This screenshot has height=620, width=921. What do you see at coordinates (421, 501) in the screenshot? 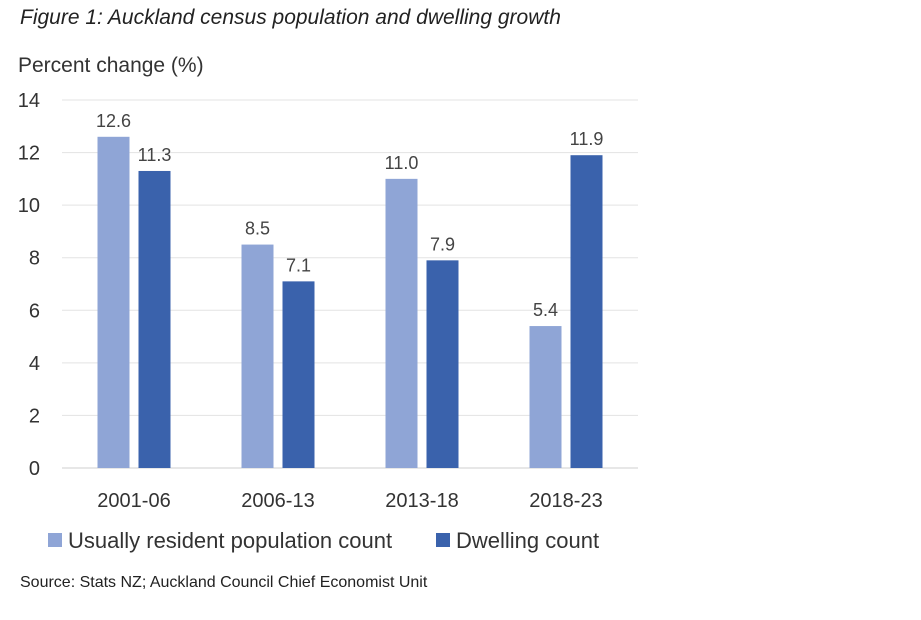
I see `x-tick-label: 2013-18` at bounding box center [421, 501].